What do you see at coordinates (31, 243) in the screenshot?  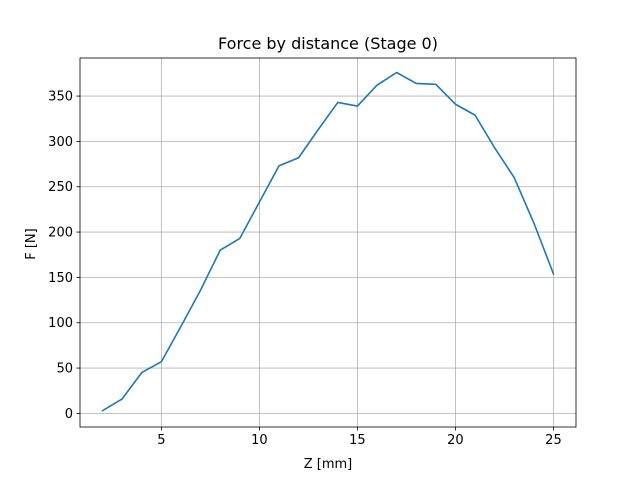 I see `y-axis-label: F [N]` at bounding box center [31, 243].